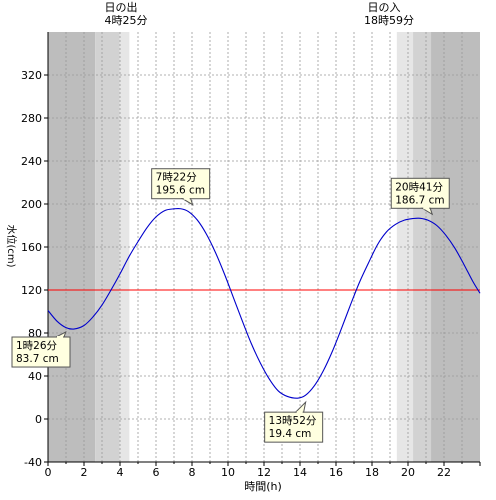 This screenshot has width=496, height=500. What do you see at coordinates (290, 434) in the screenshot?
I see `annotation-value: 19.4 cm` at bounding box center [290, 434].